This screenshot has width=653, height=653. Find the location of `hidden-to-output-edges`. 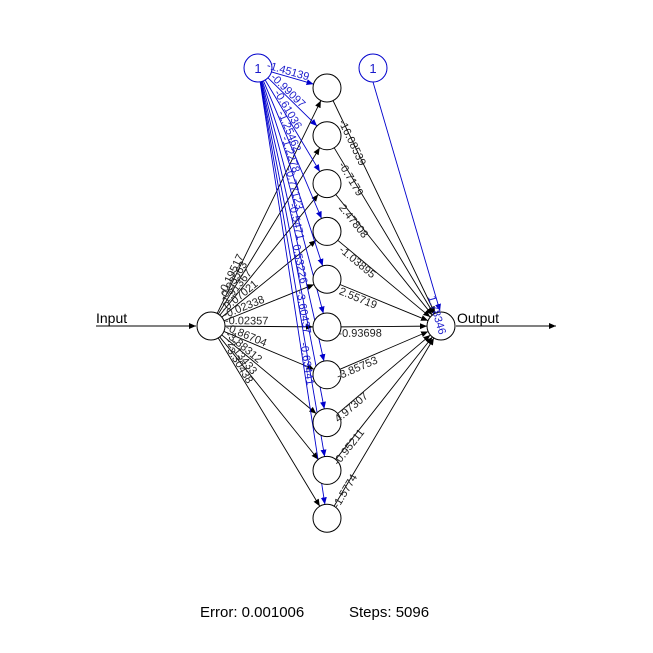

hidden-to-output-edges is located at coordinates (384, 303).